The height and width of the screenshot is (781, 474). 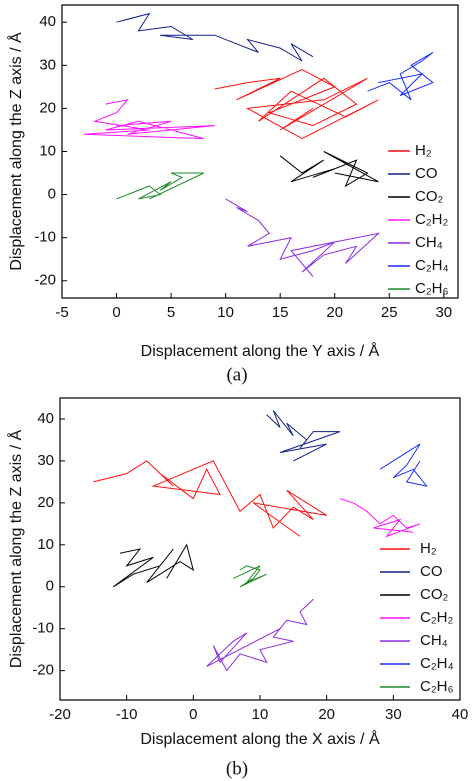 I want to click on caption: (a), so click(x=236, y=374).